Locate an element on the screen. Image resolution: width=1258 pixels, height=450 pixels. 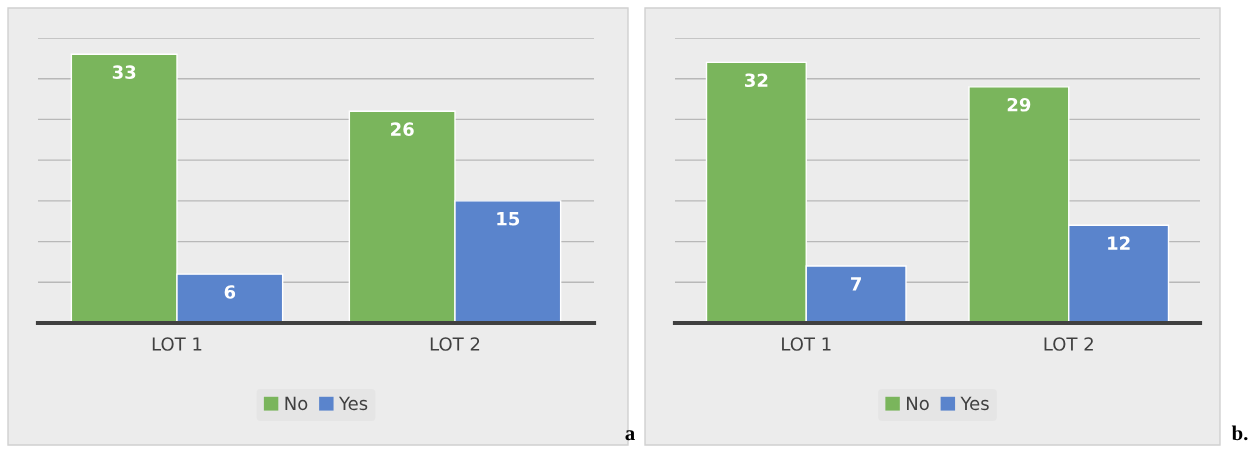
data-label: 15 is located at coordinates (508, 219).